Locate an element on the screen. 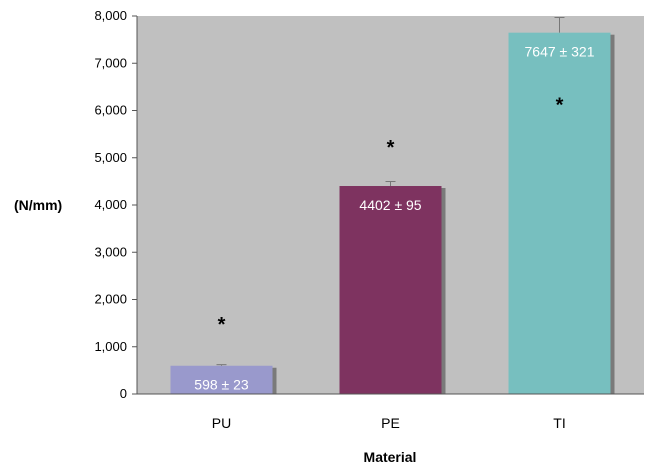  y-tick-label: 6,000 is located at coordinates (110, 110).